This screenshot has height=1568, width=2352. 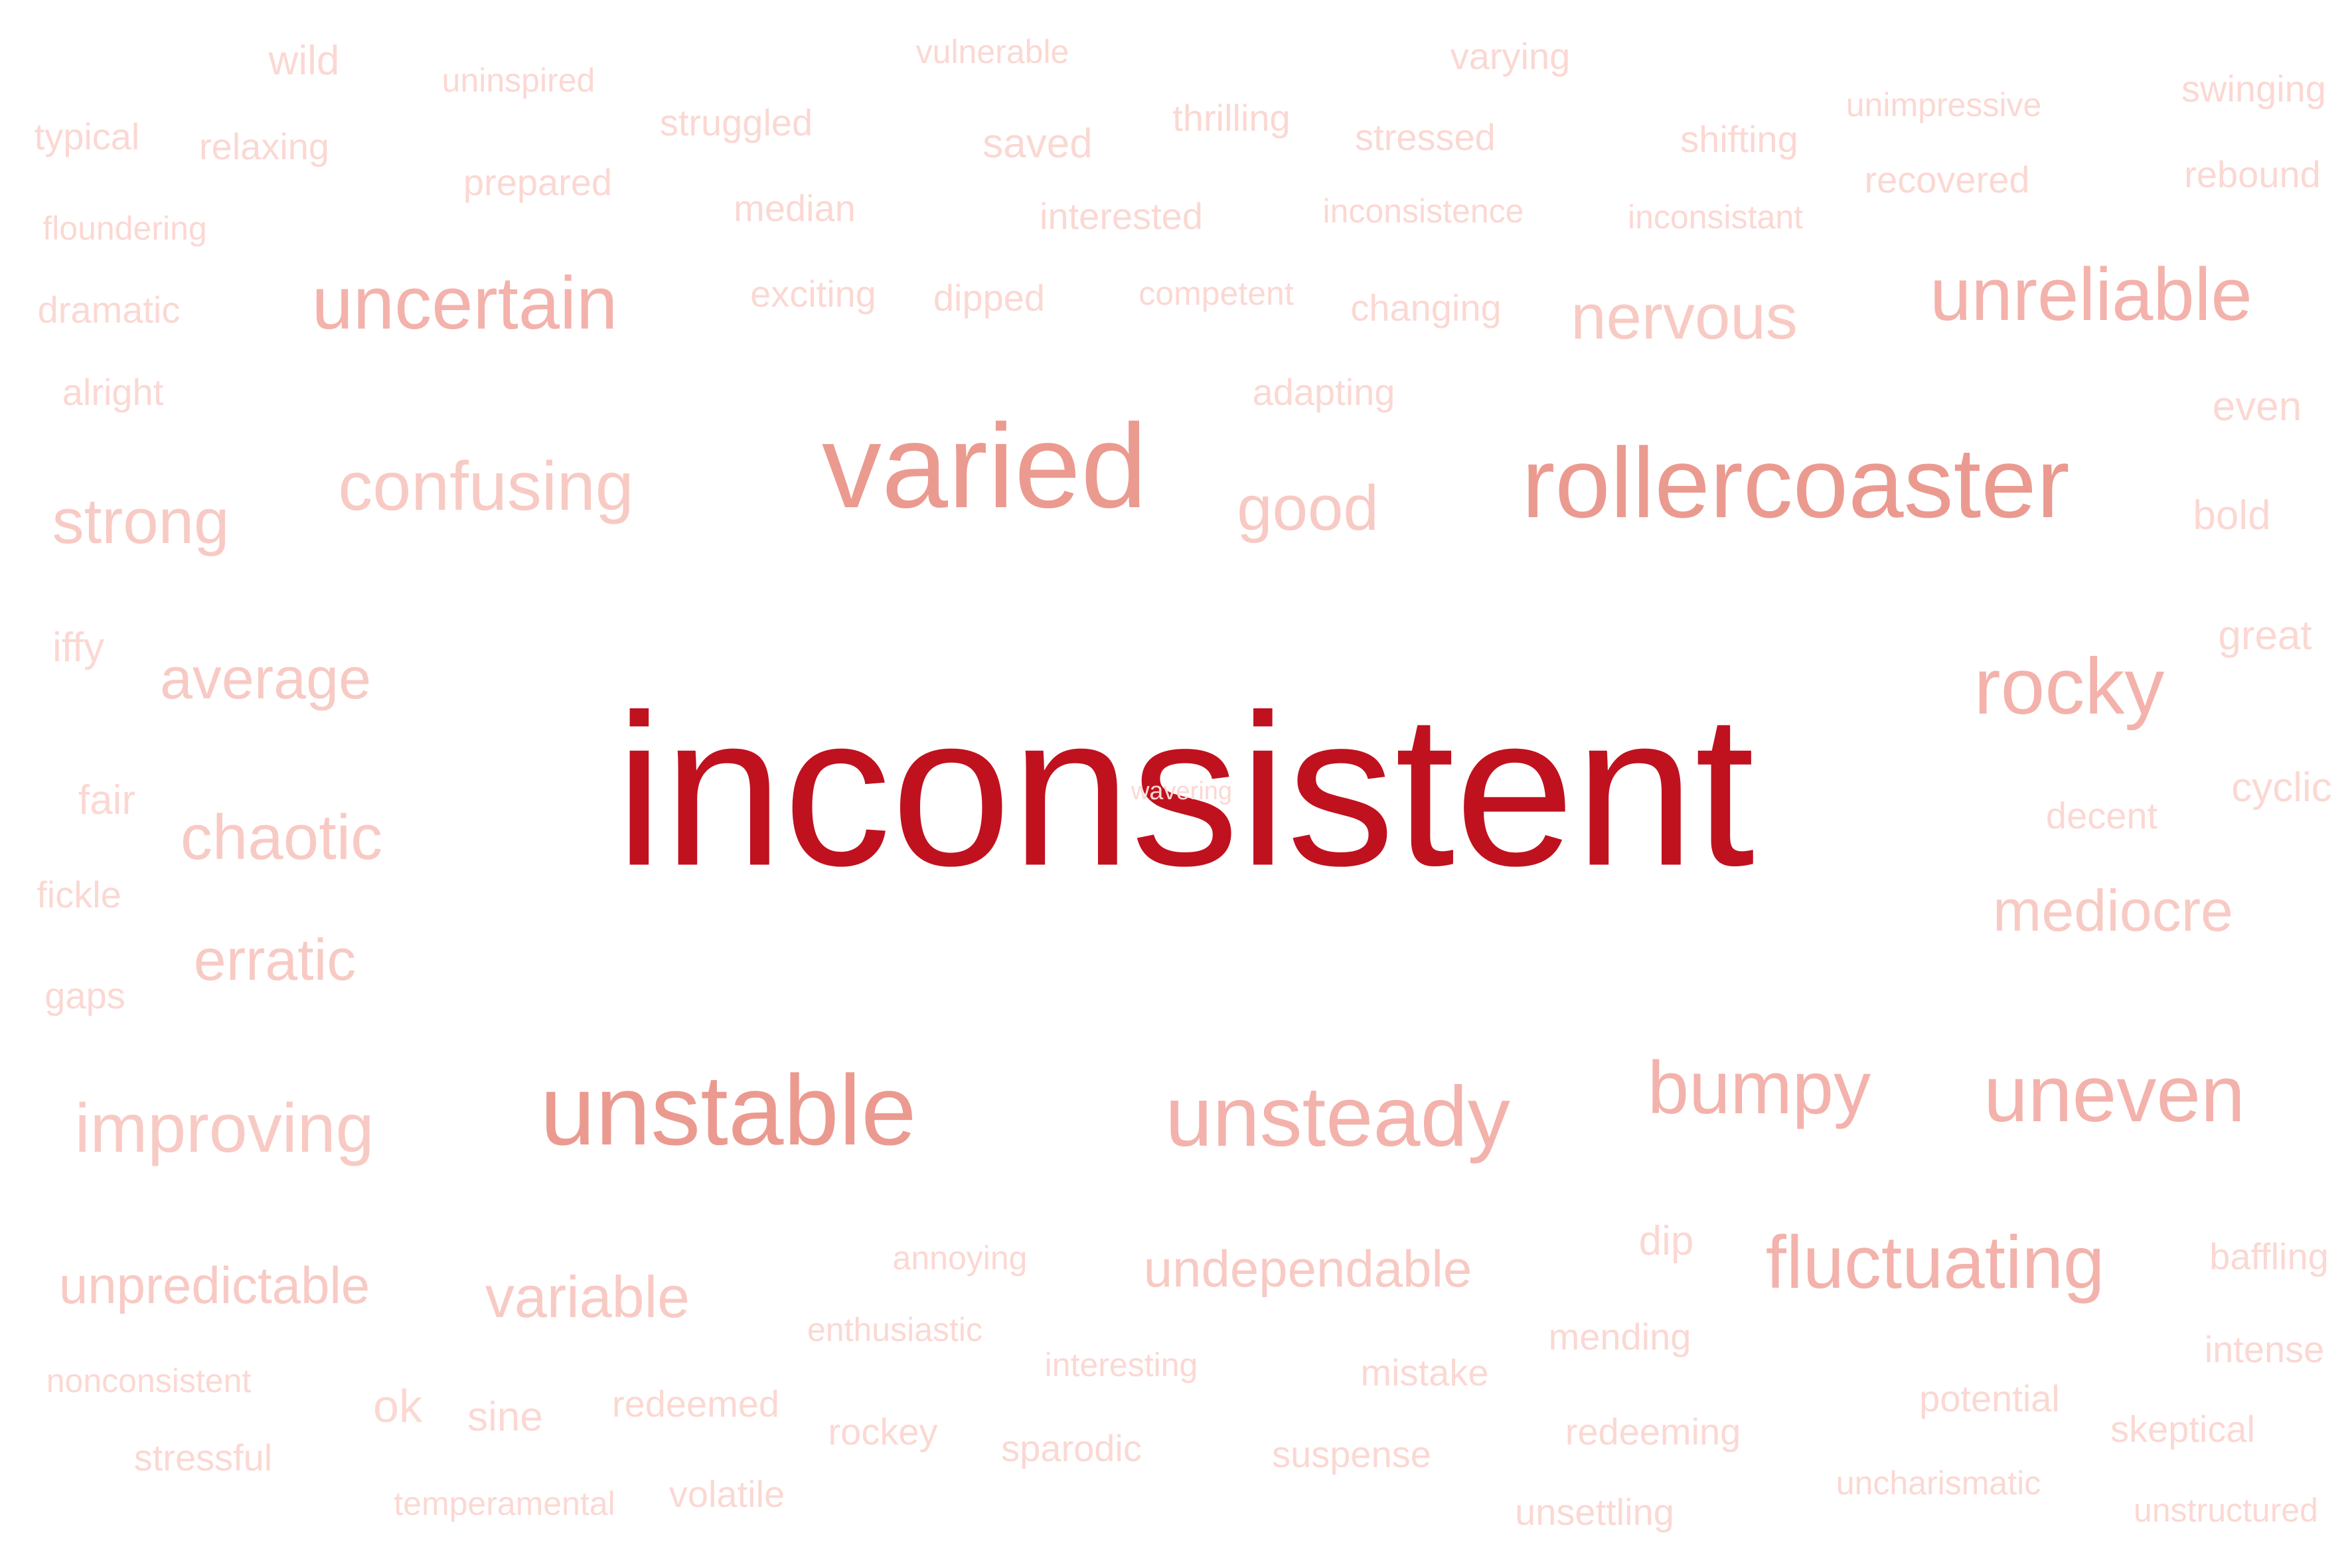 What do you see at coordinates (1938, 1483) in the screenshot?
I see `cloud-word-uncharismatic: uncharismatic` at bounding box center [1938, 1483].